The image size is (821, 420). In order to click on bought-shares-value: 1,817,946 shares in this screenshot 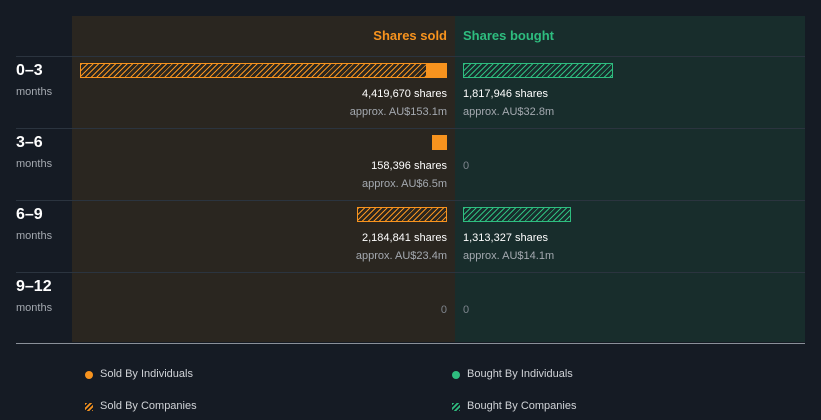, I will do `click(506, 94)`.